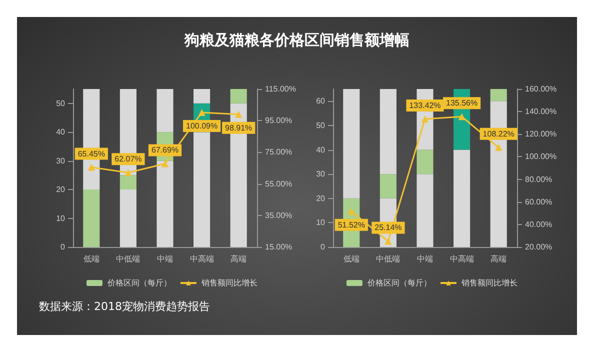 Image resolution: width=591 pixels, height=358 pixels. Describe the element at coordinates (462, 103) in the screenshot. I see `data-label: 135.56%` at that location.